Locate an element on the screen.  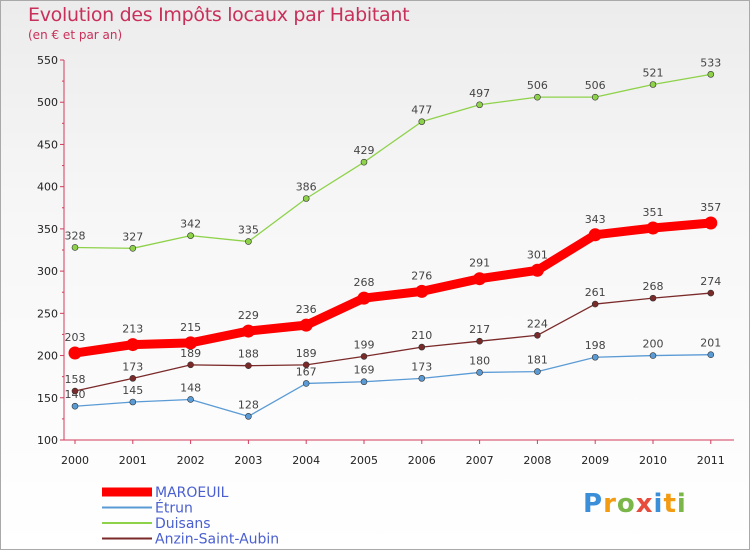
data-label: 215 is located at coordinates (190, 327).